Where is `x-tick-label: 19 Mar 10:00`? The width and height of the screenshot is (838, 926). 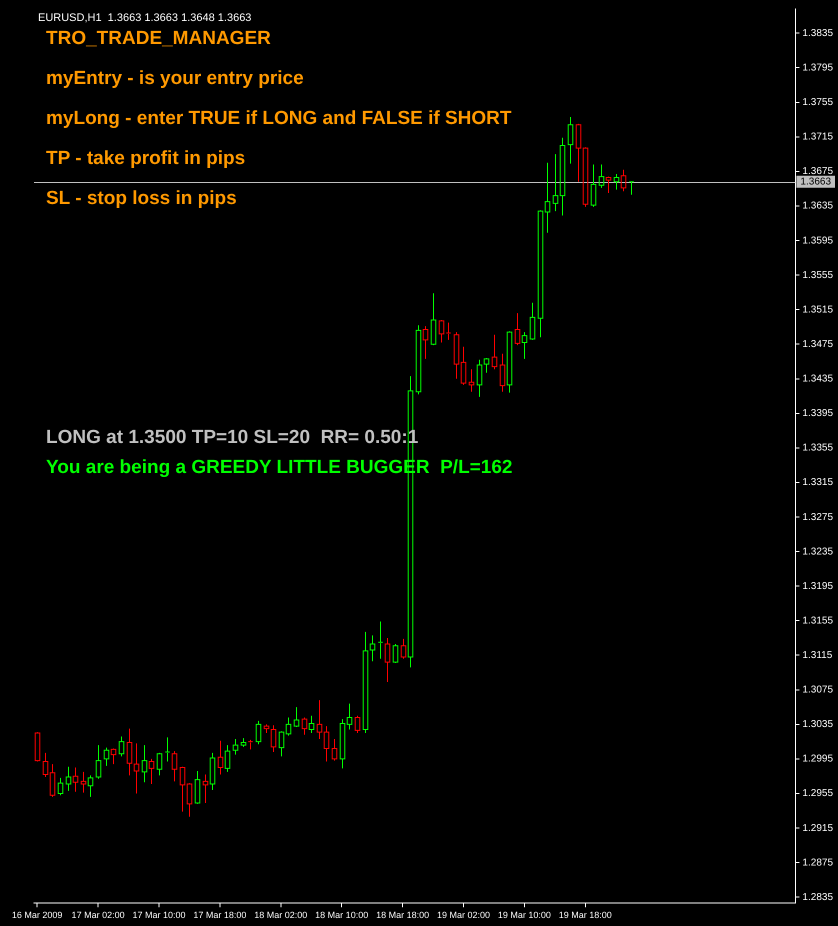
x-tick-label: 19 Mar 10:00 is located at coordinates (524, 915).